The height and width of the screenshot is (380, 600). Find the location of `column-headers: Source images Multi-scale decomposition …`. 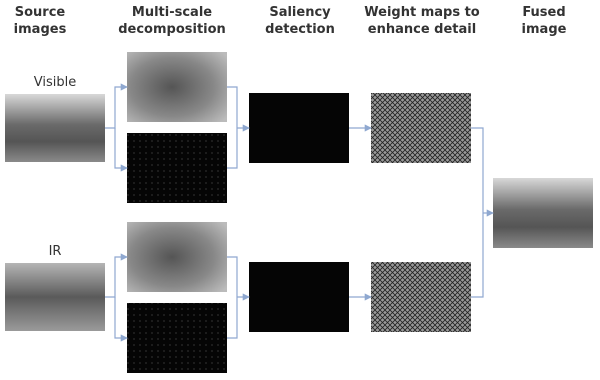

column-headers: Source images Multi-scale decomposition … is located at coordinates (290, 21).